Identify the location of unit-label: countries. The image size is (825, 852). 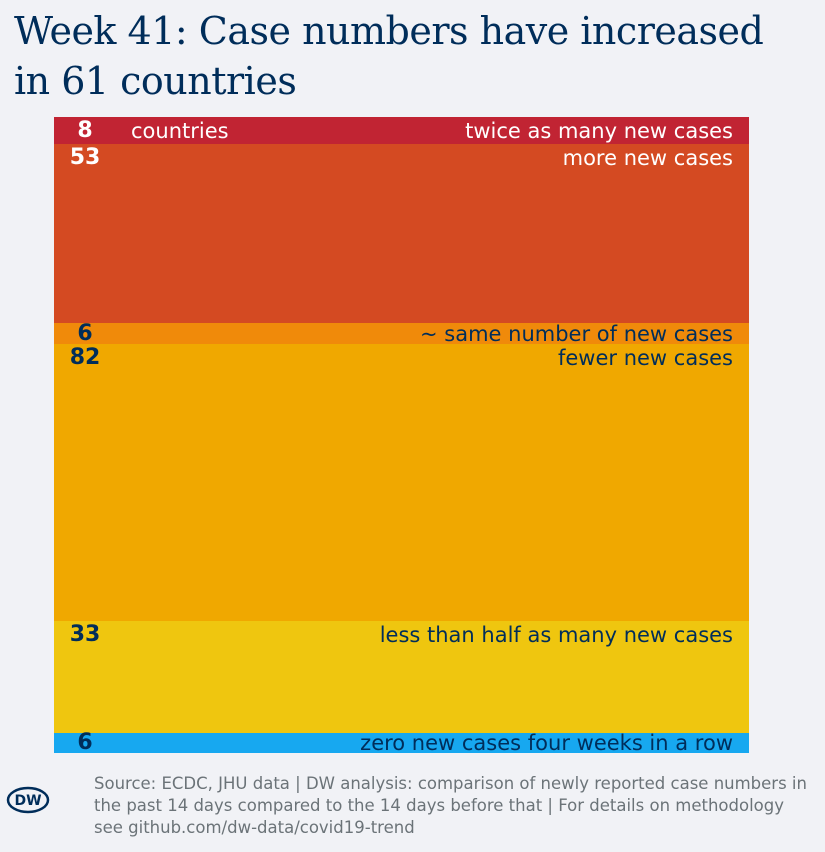
(180, 130).